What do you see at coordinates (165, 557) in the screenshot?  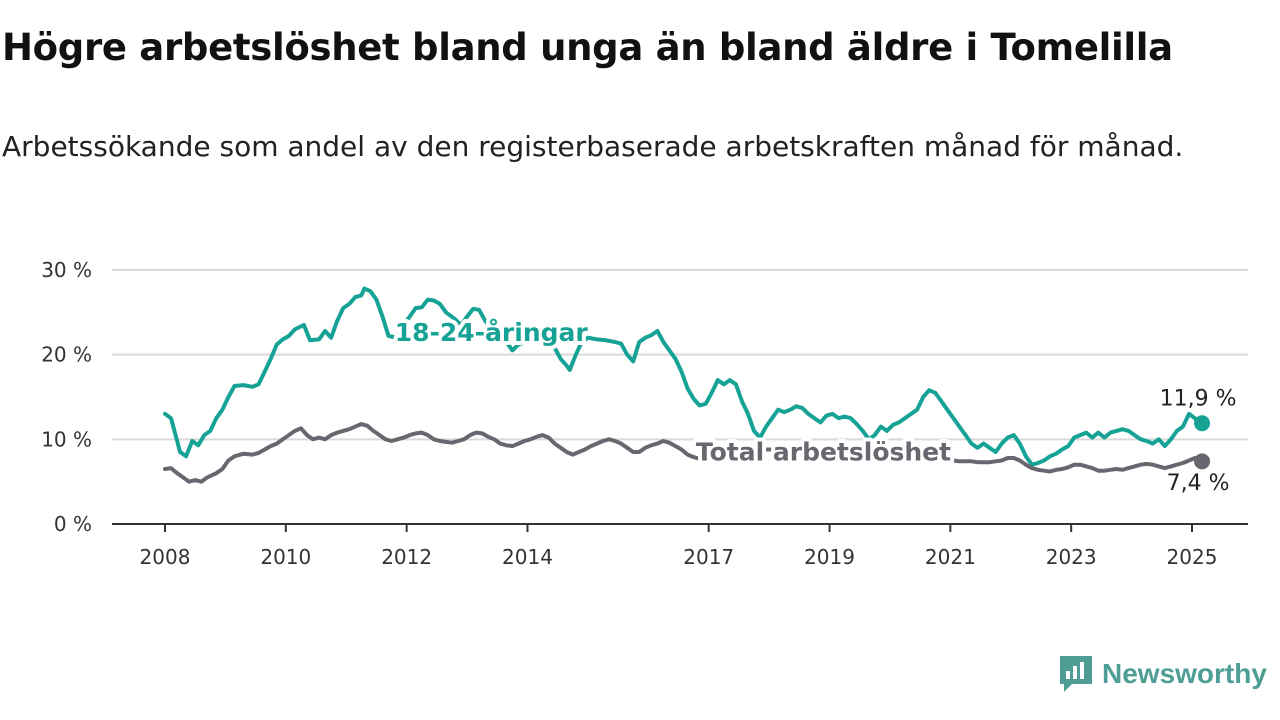 I see `x-tick-label: 2008` at bounding box center [165, 557].